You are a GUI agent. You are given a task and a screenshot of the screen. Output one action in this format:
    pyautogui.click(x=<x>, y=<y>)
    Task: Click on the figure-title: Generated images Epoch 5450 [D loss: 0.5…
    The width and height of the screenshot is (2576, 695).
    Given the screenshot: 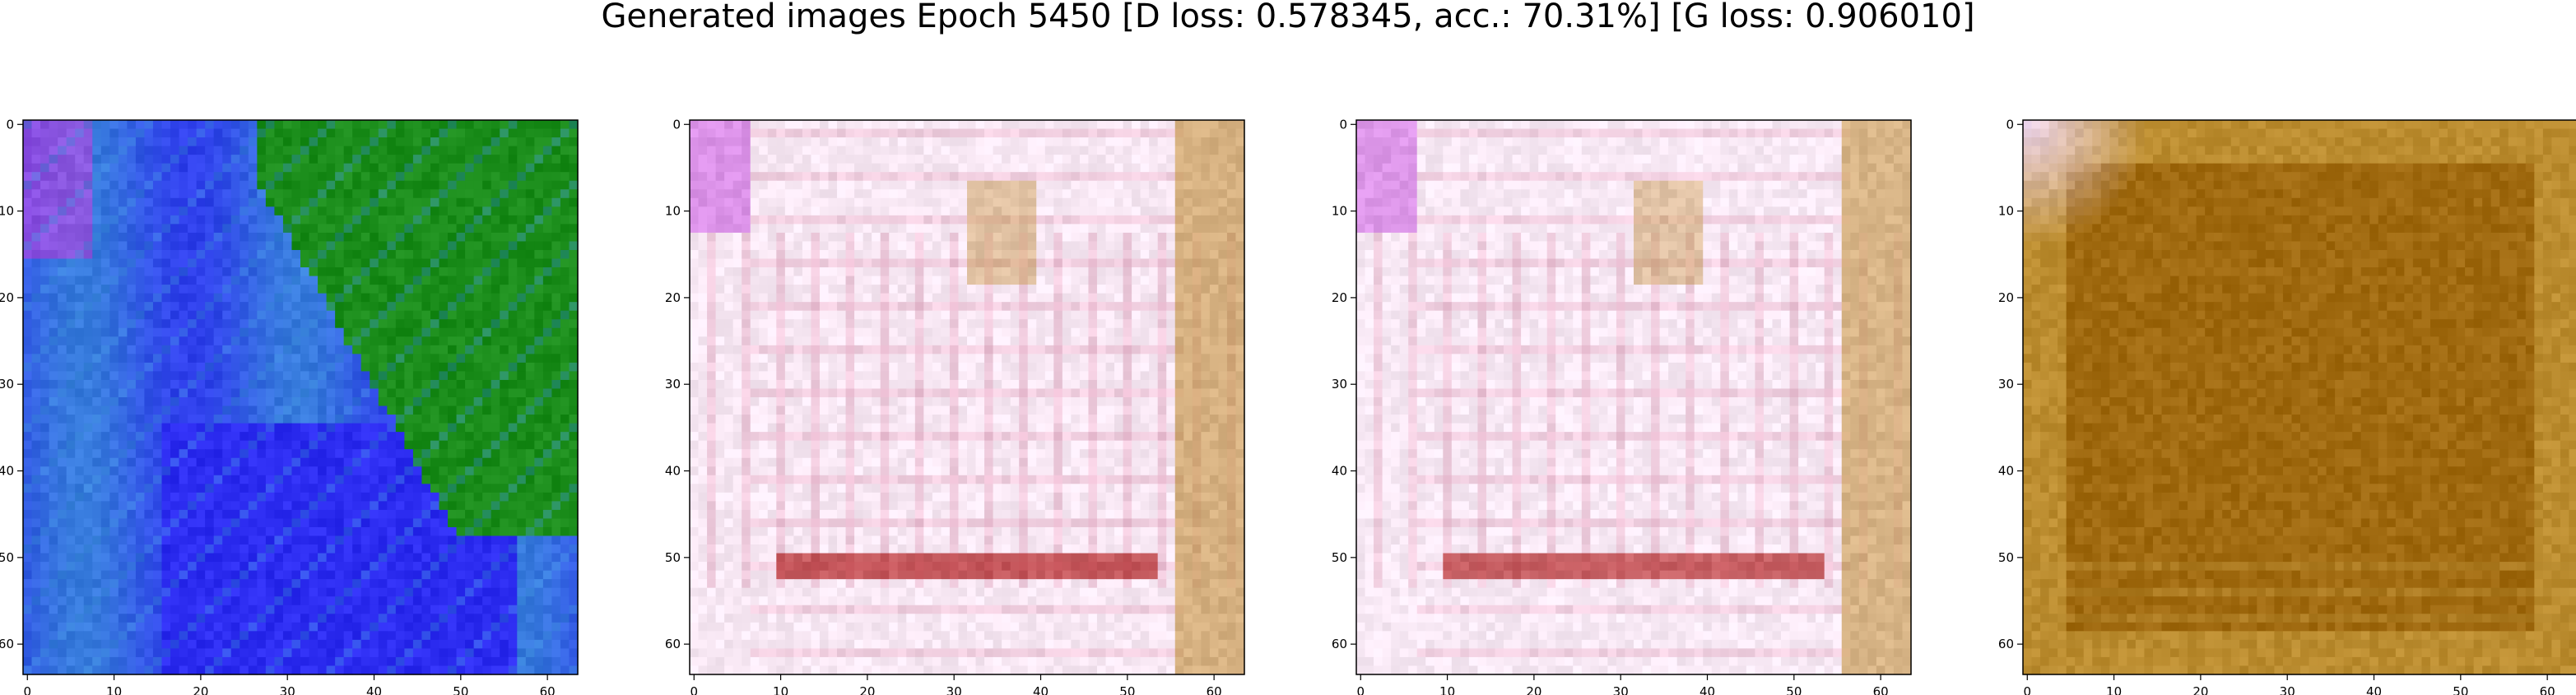 What is the action you would take?
    pyautogui.click(x=1288, y=17)
    